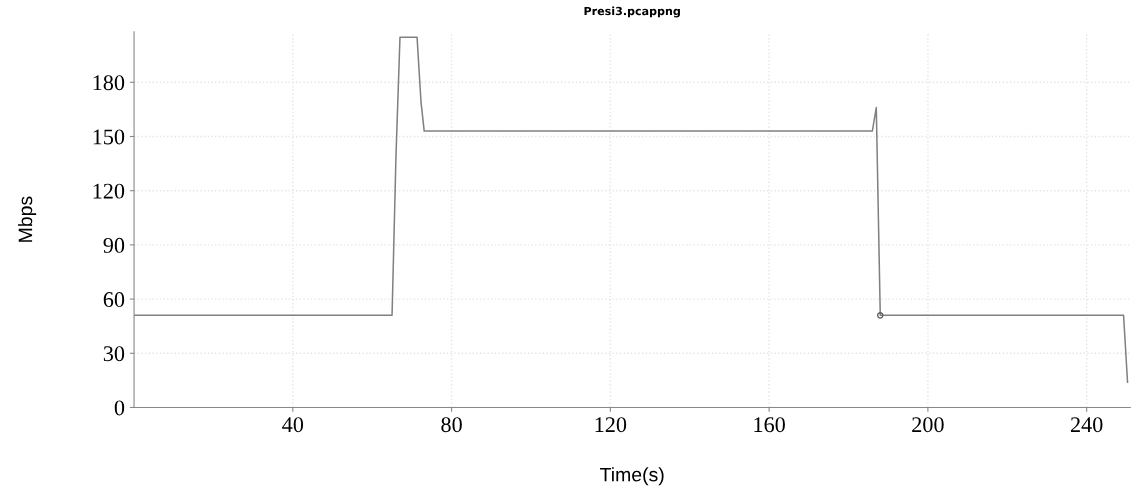  Describe the element at coordinates (114, 300) in the screenshot. I see `y-tick-label: 60` at that location.